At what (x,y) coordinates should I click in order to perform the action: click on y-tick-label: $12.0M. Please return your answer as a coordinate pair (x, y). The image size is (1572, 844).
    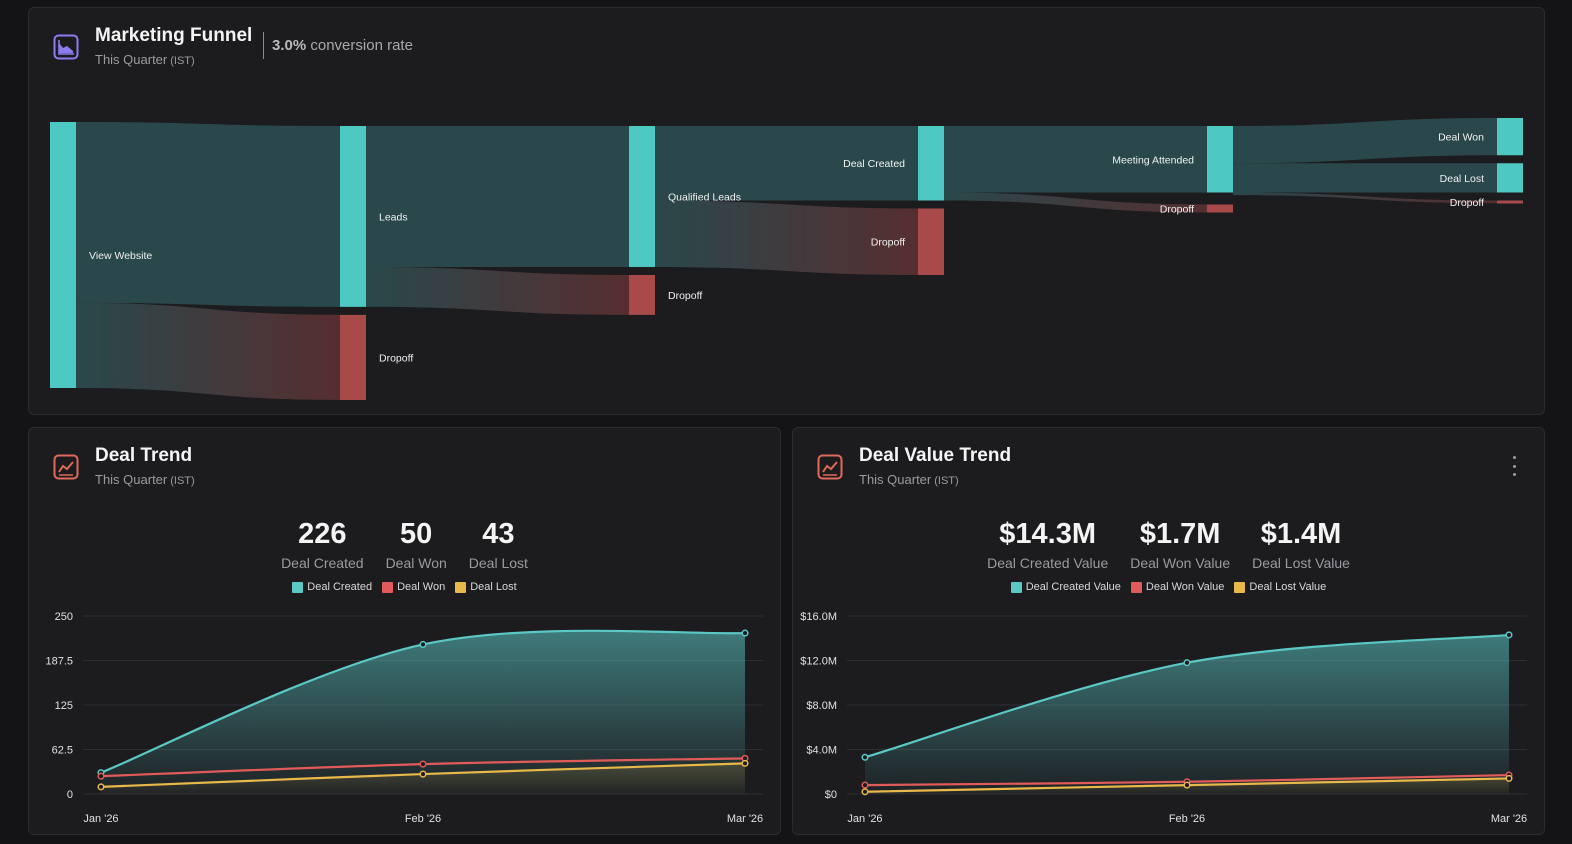
    Looking at the image, I should click on (818, 662).